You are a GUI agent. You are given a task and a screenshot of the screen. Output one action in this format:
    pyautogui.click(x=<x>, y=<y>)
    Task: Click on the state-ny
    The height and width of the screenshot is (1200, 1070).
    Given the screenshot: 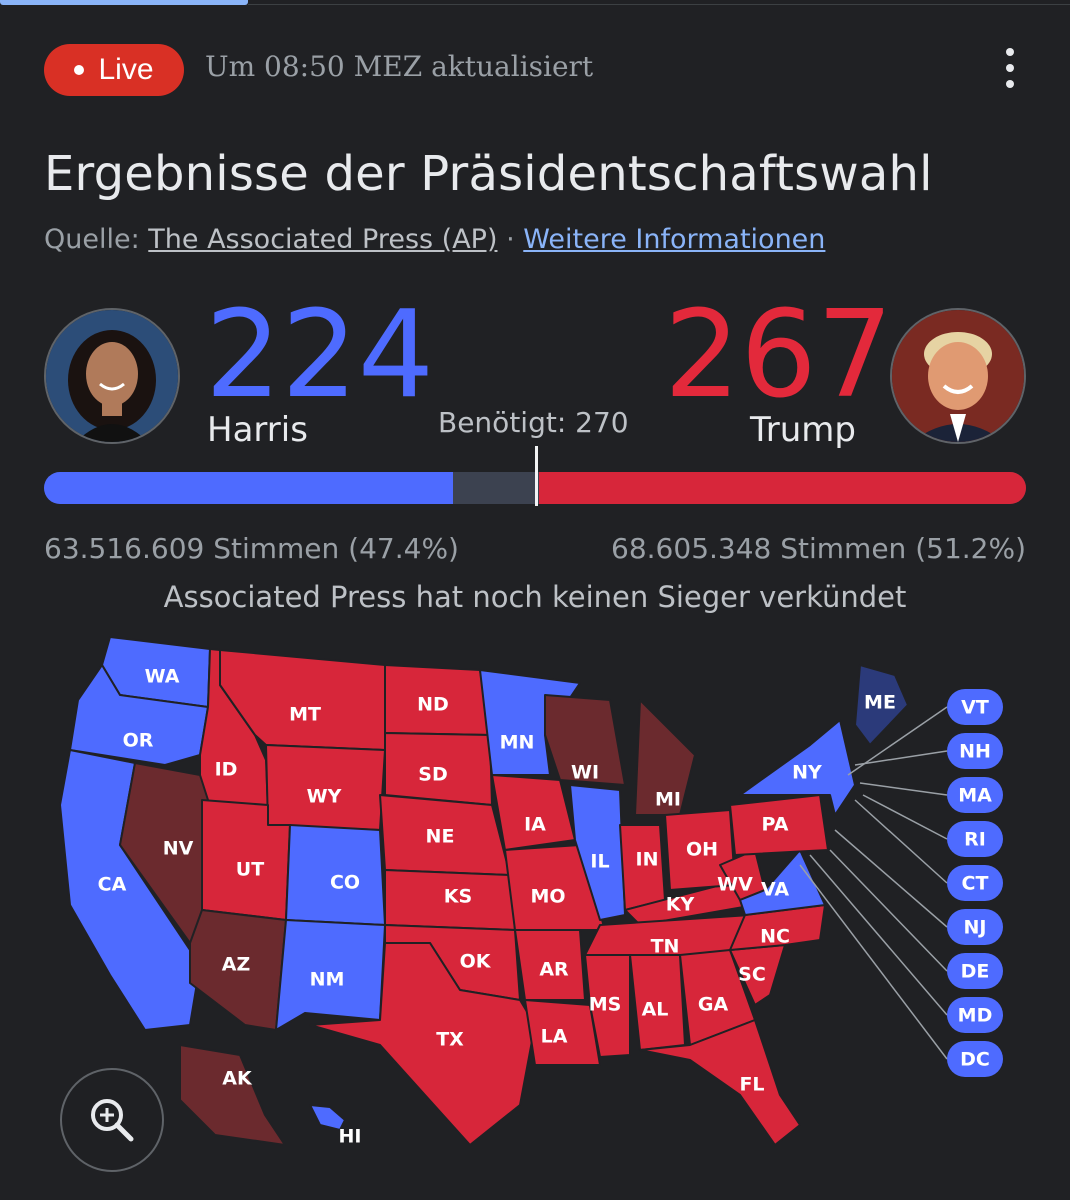 What is the action you would take?
    pyautogui.click(x=797, y=767)
    